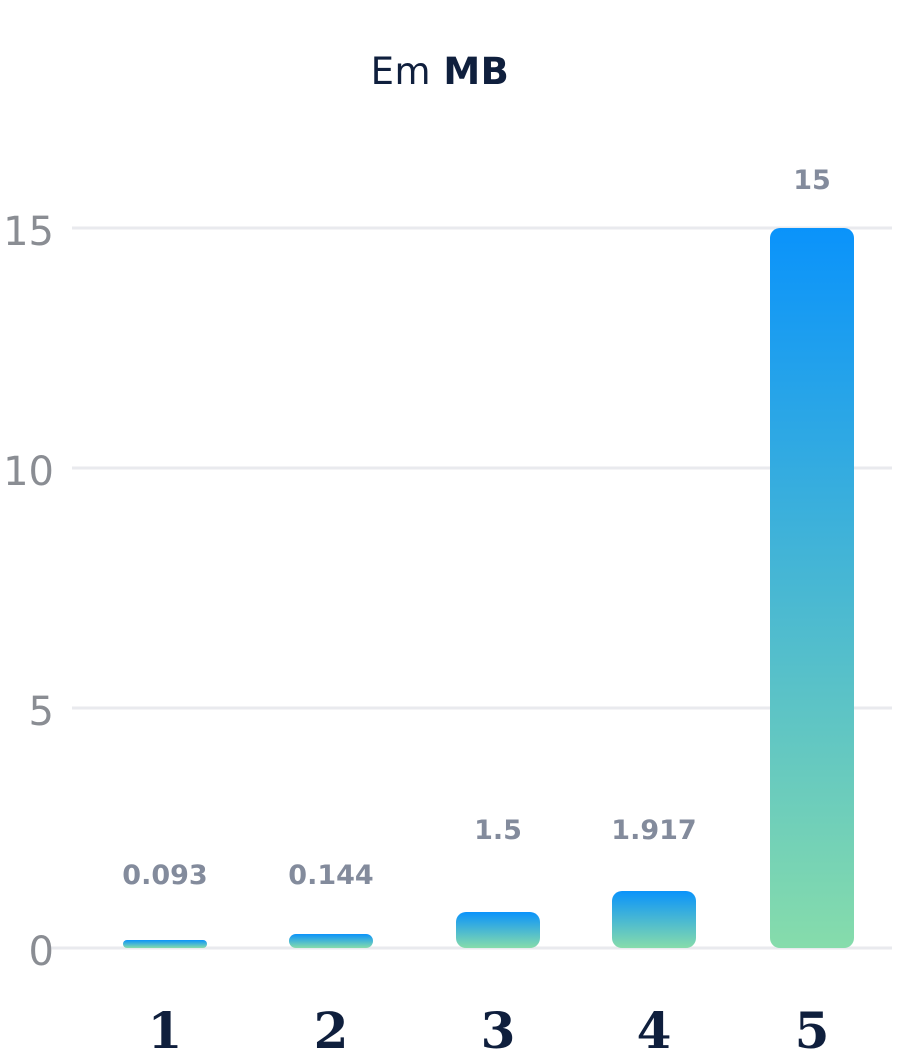 This screenshot has width=906, height=1061. I want to click on x-tick-label: 5, so click(812, 1030).